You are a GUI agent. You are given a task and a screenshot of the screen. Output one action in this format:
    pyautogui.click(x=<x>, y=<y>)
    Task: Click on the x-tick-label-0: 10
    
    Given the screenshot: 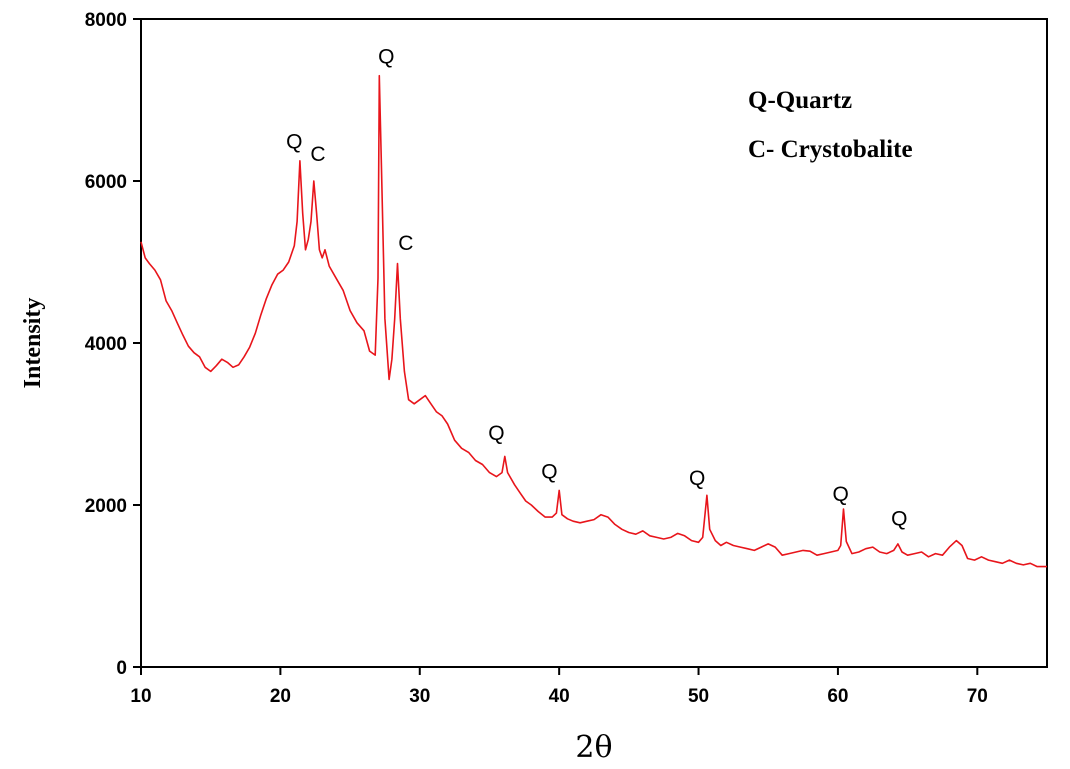 What is the action you would take?
    pyautogui.click(x=140, y=696)
    